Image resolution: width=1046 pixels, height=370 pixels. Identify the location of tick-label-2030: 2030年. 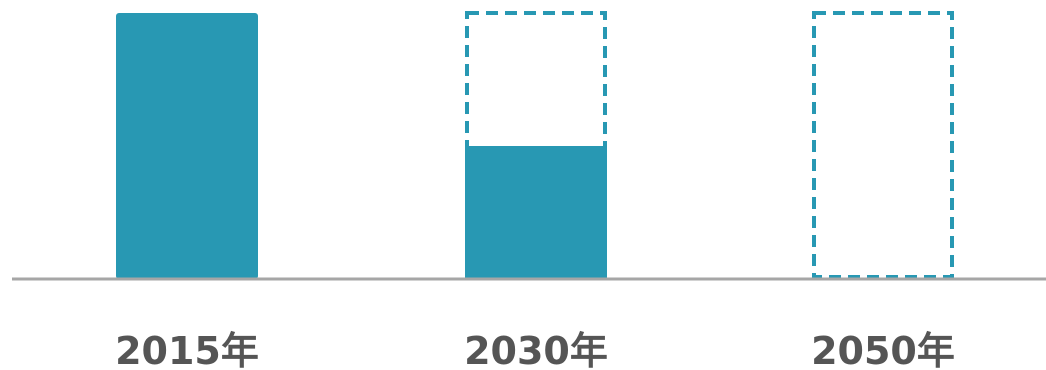
(536, 349).